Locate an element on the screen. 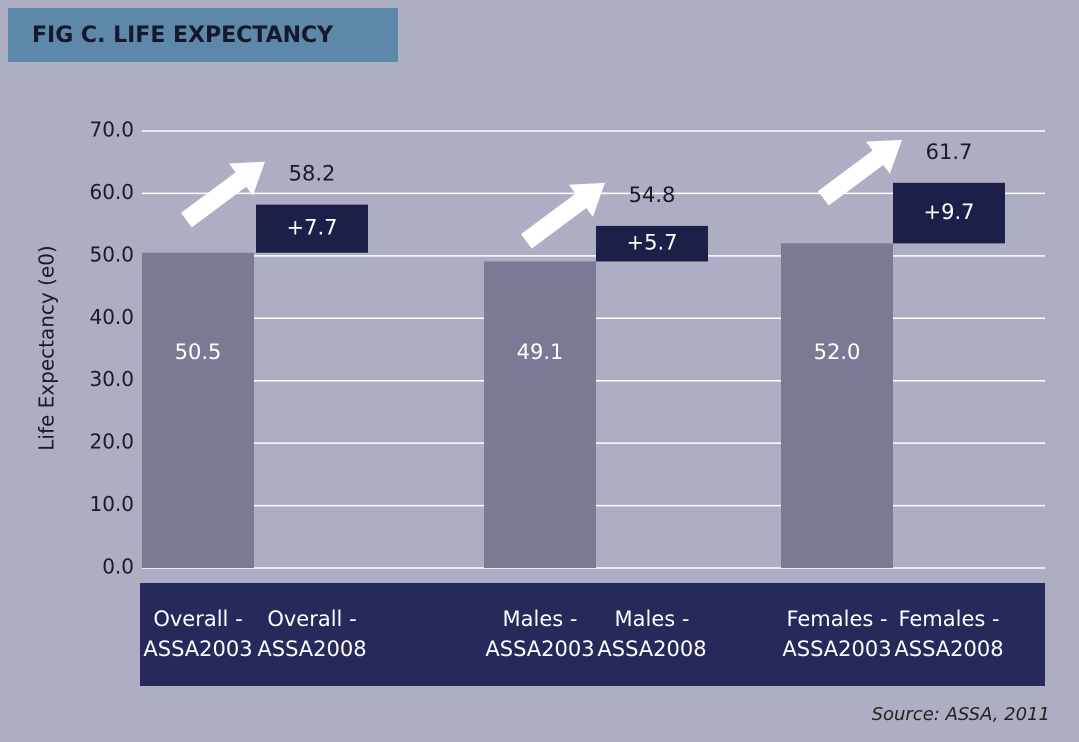  x-tick-label: Males - ASSA2003 is located at coordinates (540, 634).